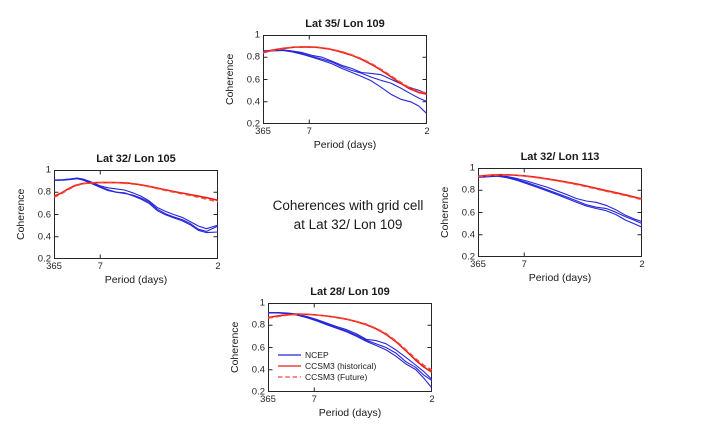 This screenshot has width=711, height=446. I want to click on legend-label: NCEP, so click(317, 354).